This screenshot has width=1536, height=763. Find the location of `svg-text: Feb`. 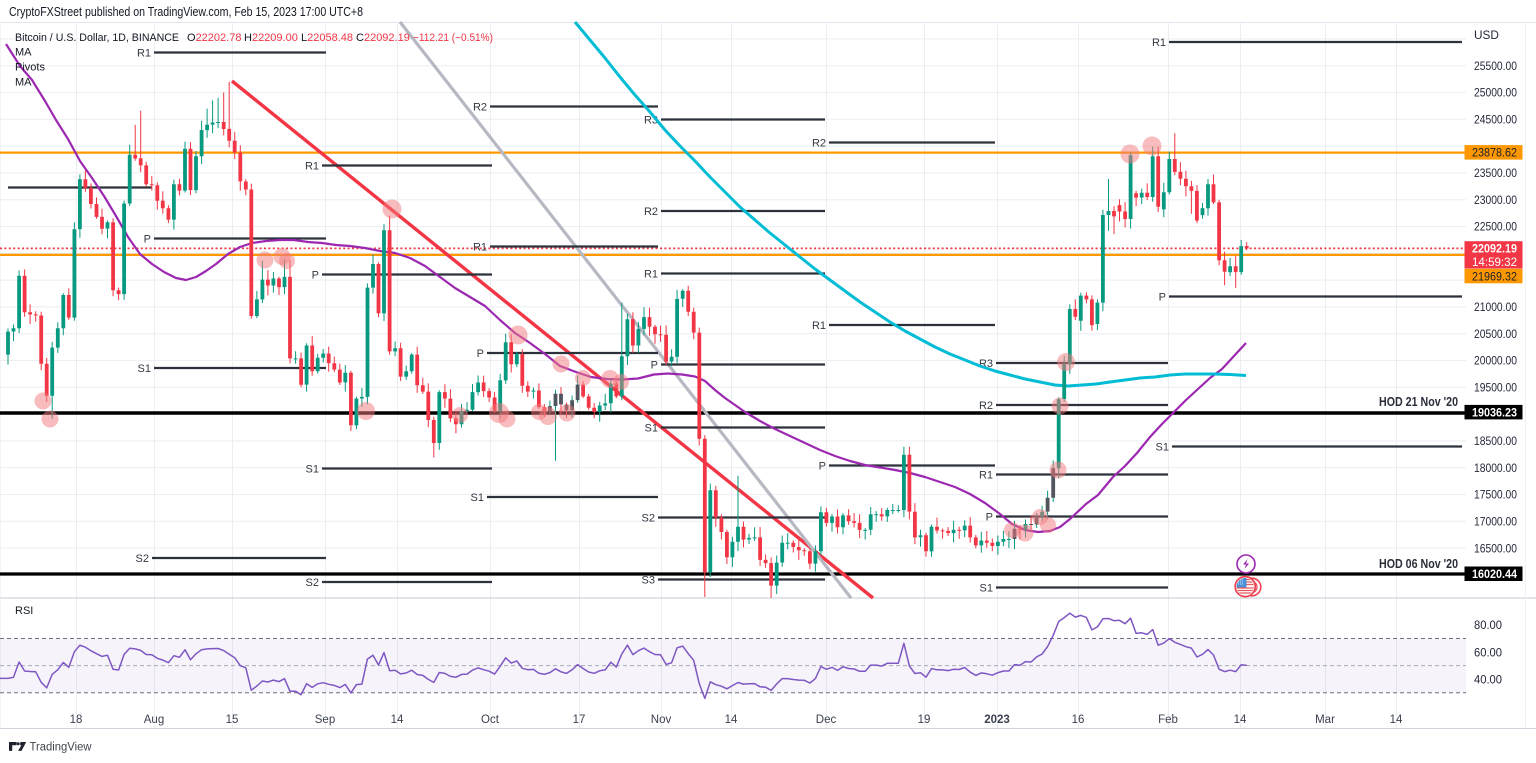

svg-text: Feb is located at coordinates (1168, 720).